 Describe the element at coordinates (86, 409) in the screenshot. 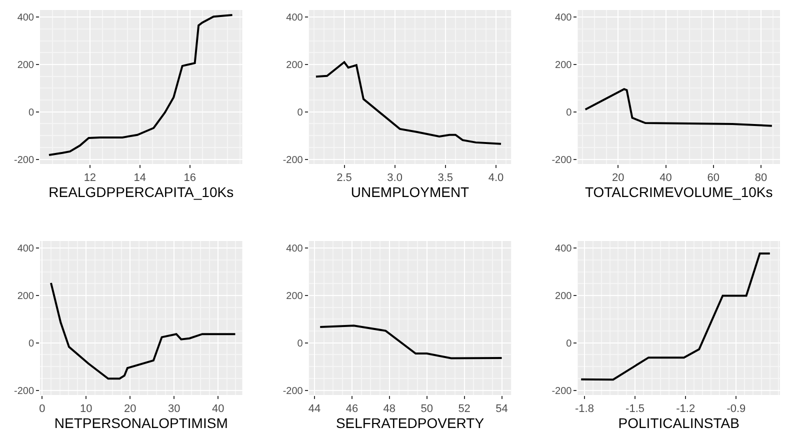

I see `x-tick-label: 10` at that location.